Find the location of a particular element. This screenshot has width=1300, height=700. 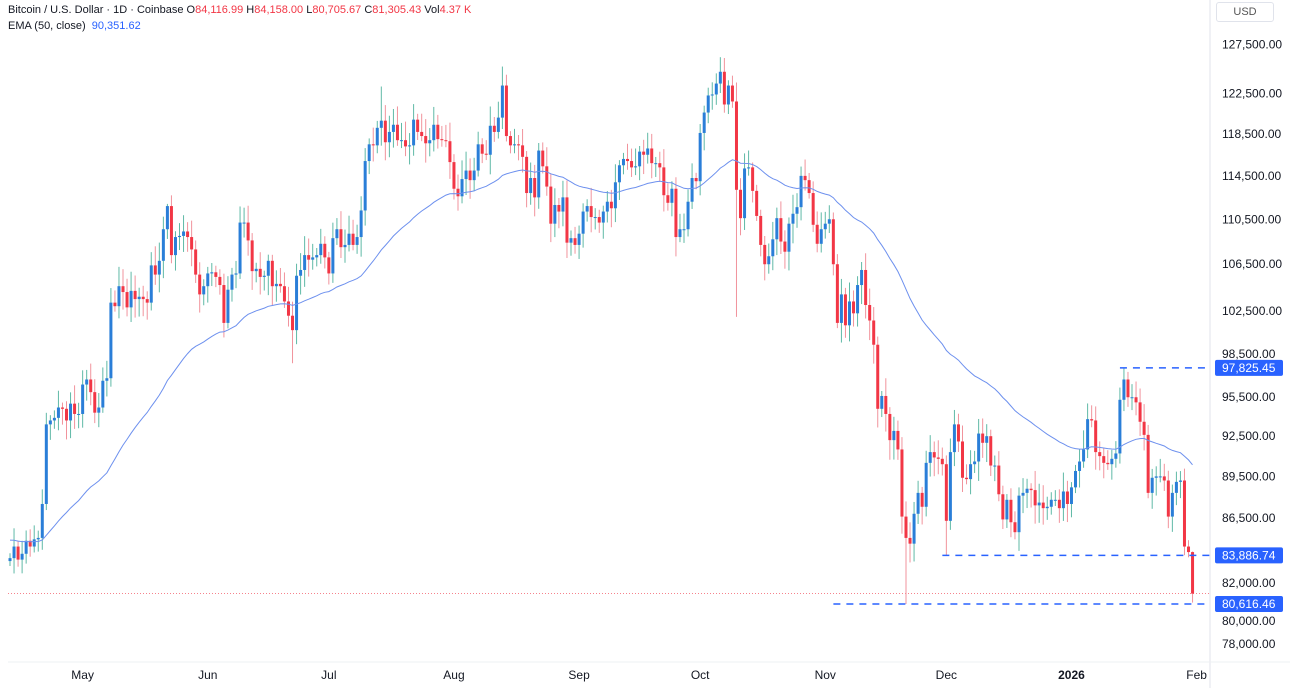

time-axis: May Jun Jul Aug Sep Oct Nov Dec 2026 Feb is located at coordinates (639, 675).